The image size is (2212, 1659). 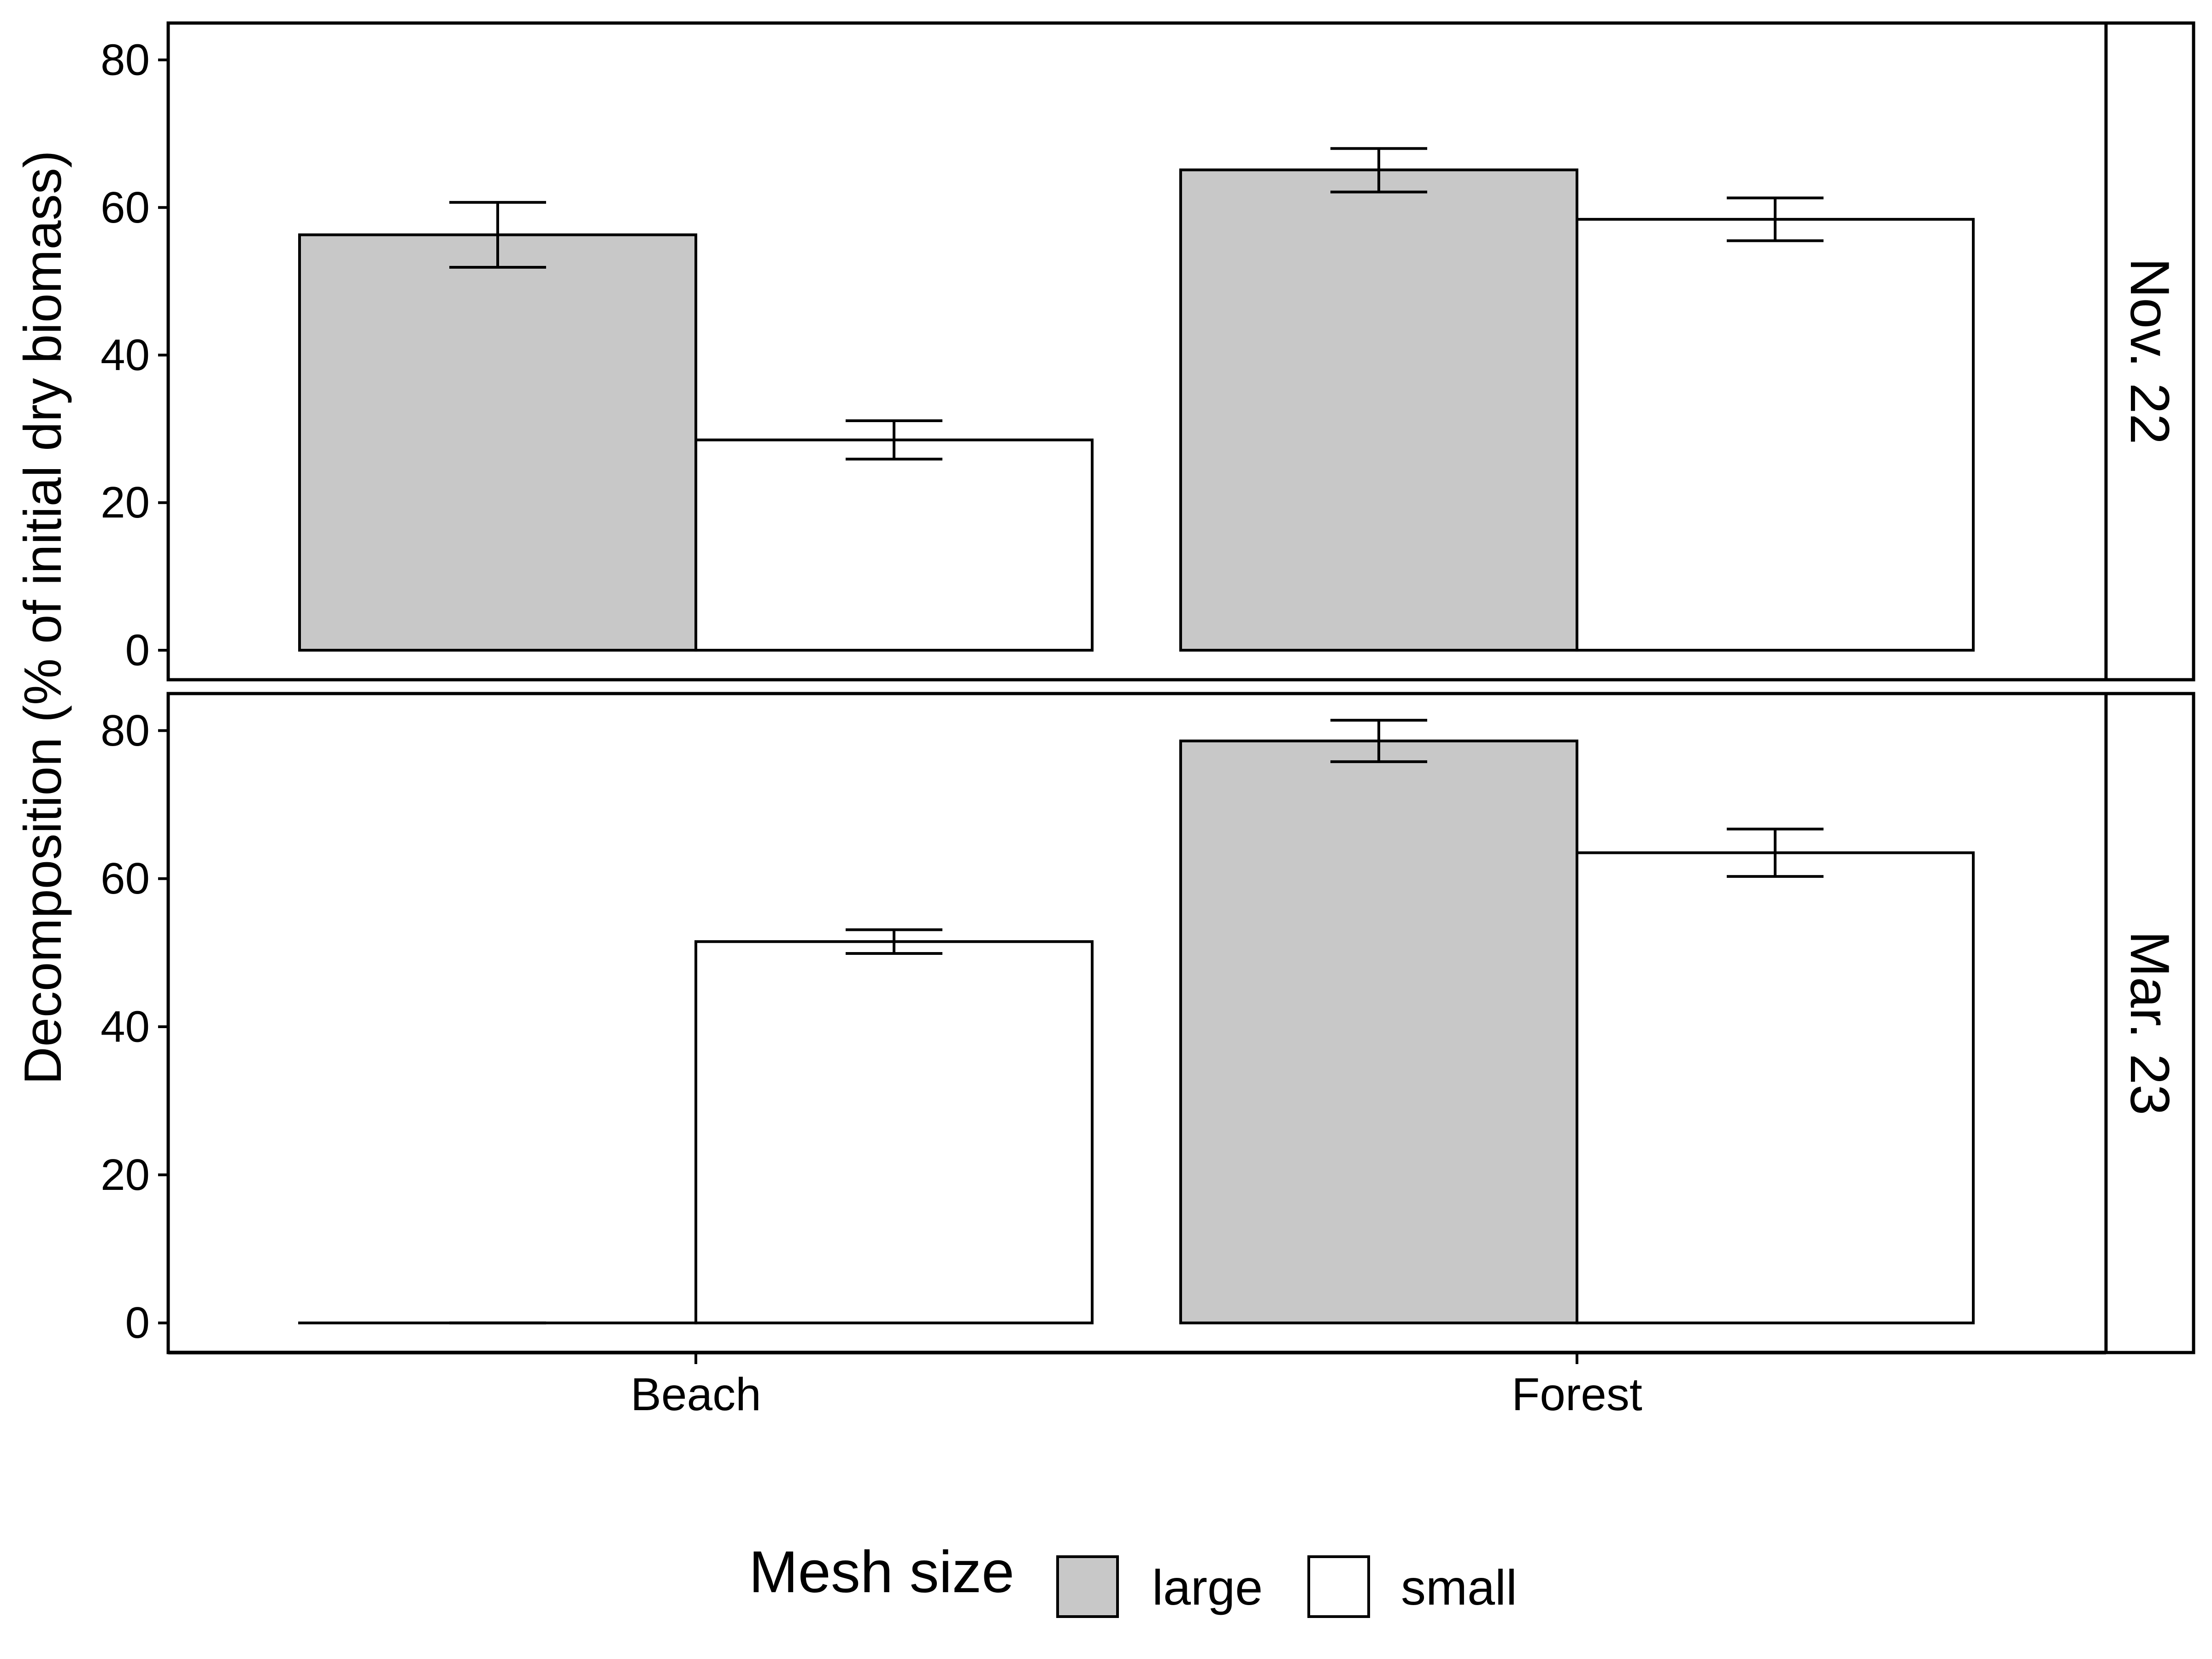 What do you see at coordinates (137, 1322) in the screenshot?
I see `y-tick-label-mar-23-0: 0` at bounding box center [137, 1322].